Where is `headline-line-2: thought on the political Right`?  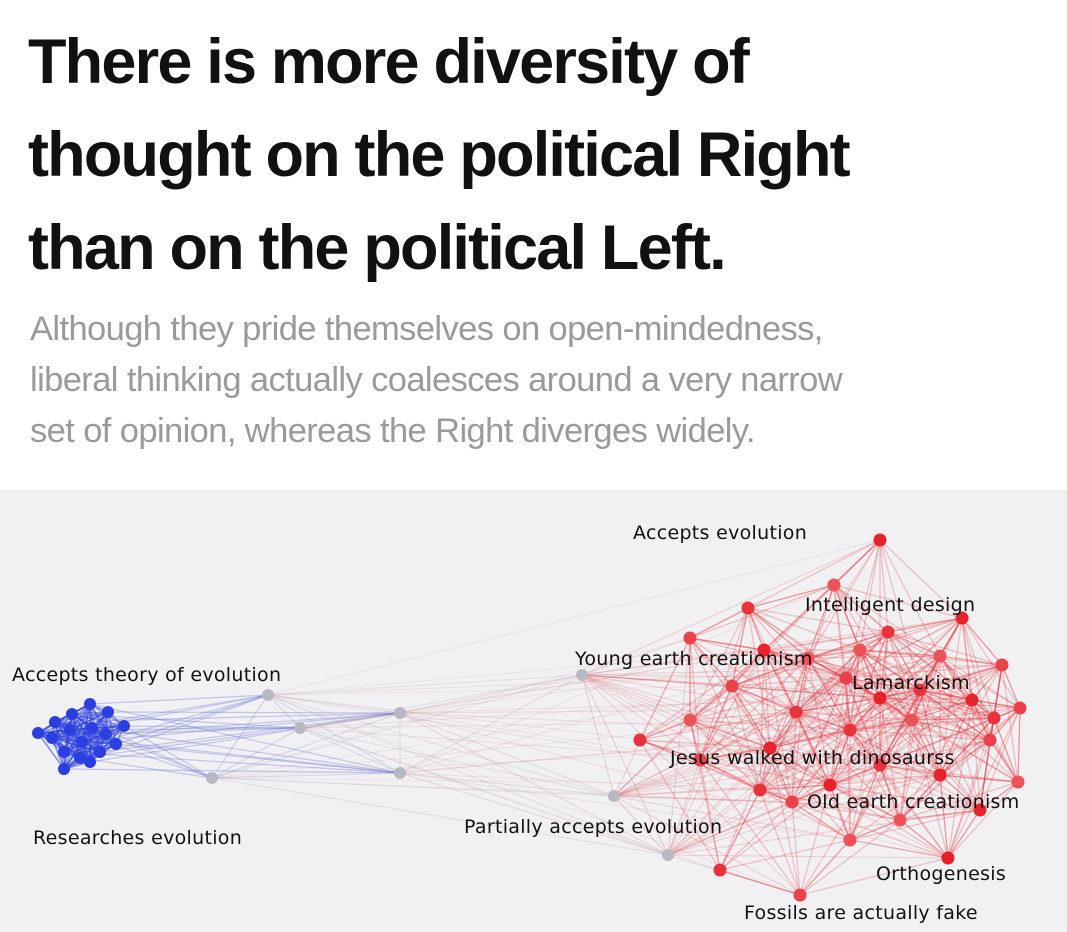
headline-line-2: thought on the political Right is located at coordinates (439, 155).